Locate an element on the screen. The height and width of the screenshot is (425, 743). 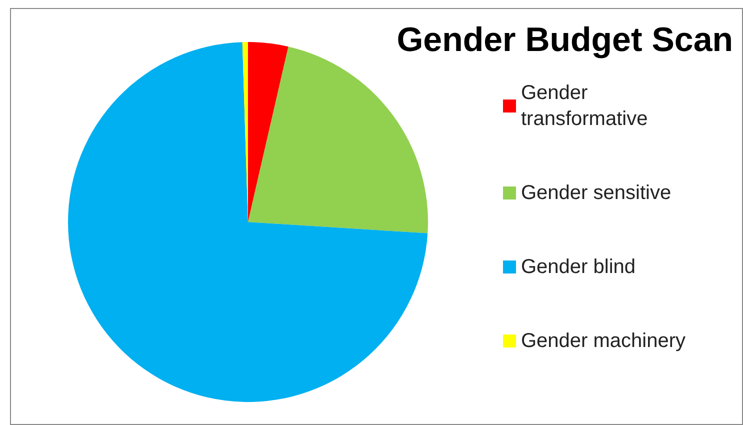
chart-title: Gender Budget Scan is located at coordinates (564, 40).